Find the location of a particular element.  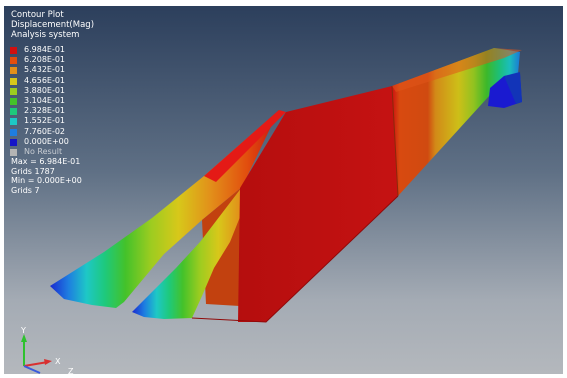

front-flange is located at coordinates (209, 215).